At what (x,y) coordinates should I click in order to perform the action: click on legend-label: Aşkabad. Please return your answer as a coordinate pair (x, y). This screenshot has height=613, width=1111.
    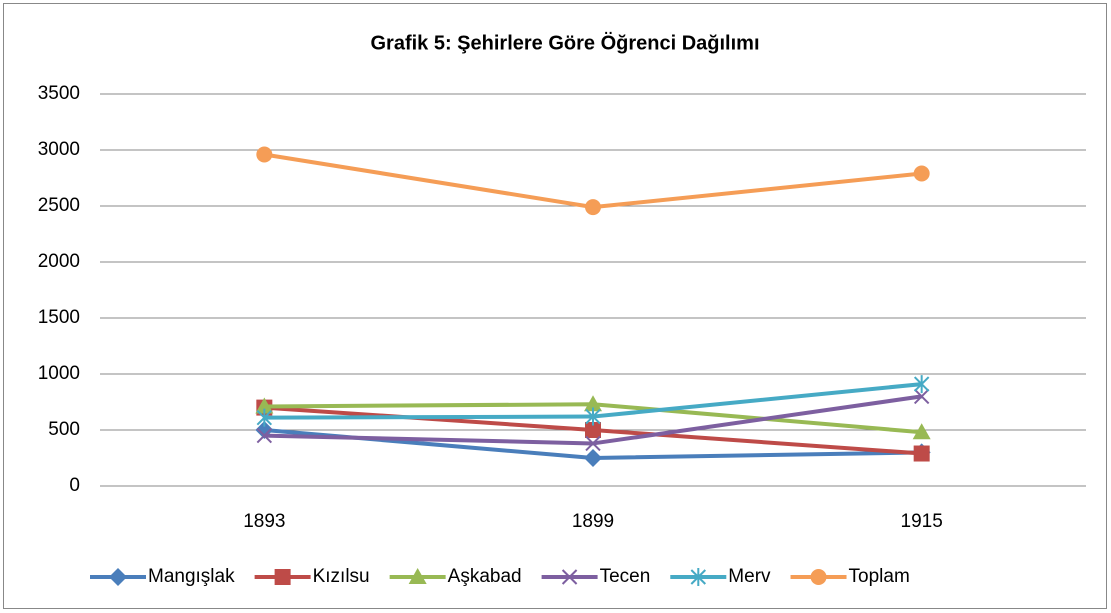
    Looking at the image, I should click on (485, 576).